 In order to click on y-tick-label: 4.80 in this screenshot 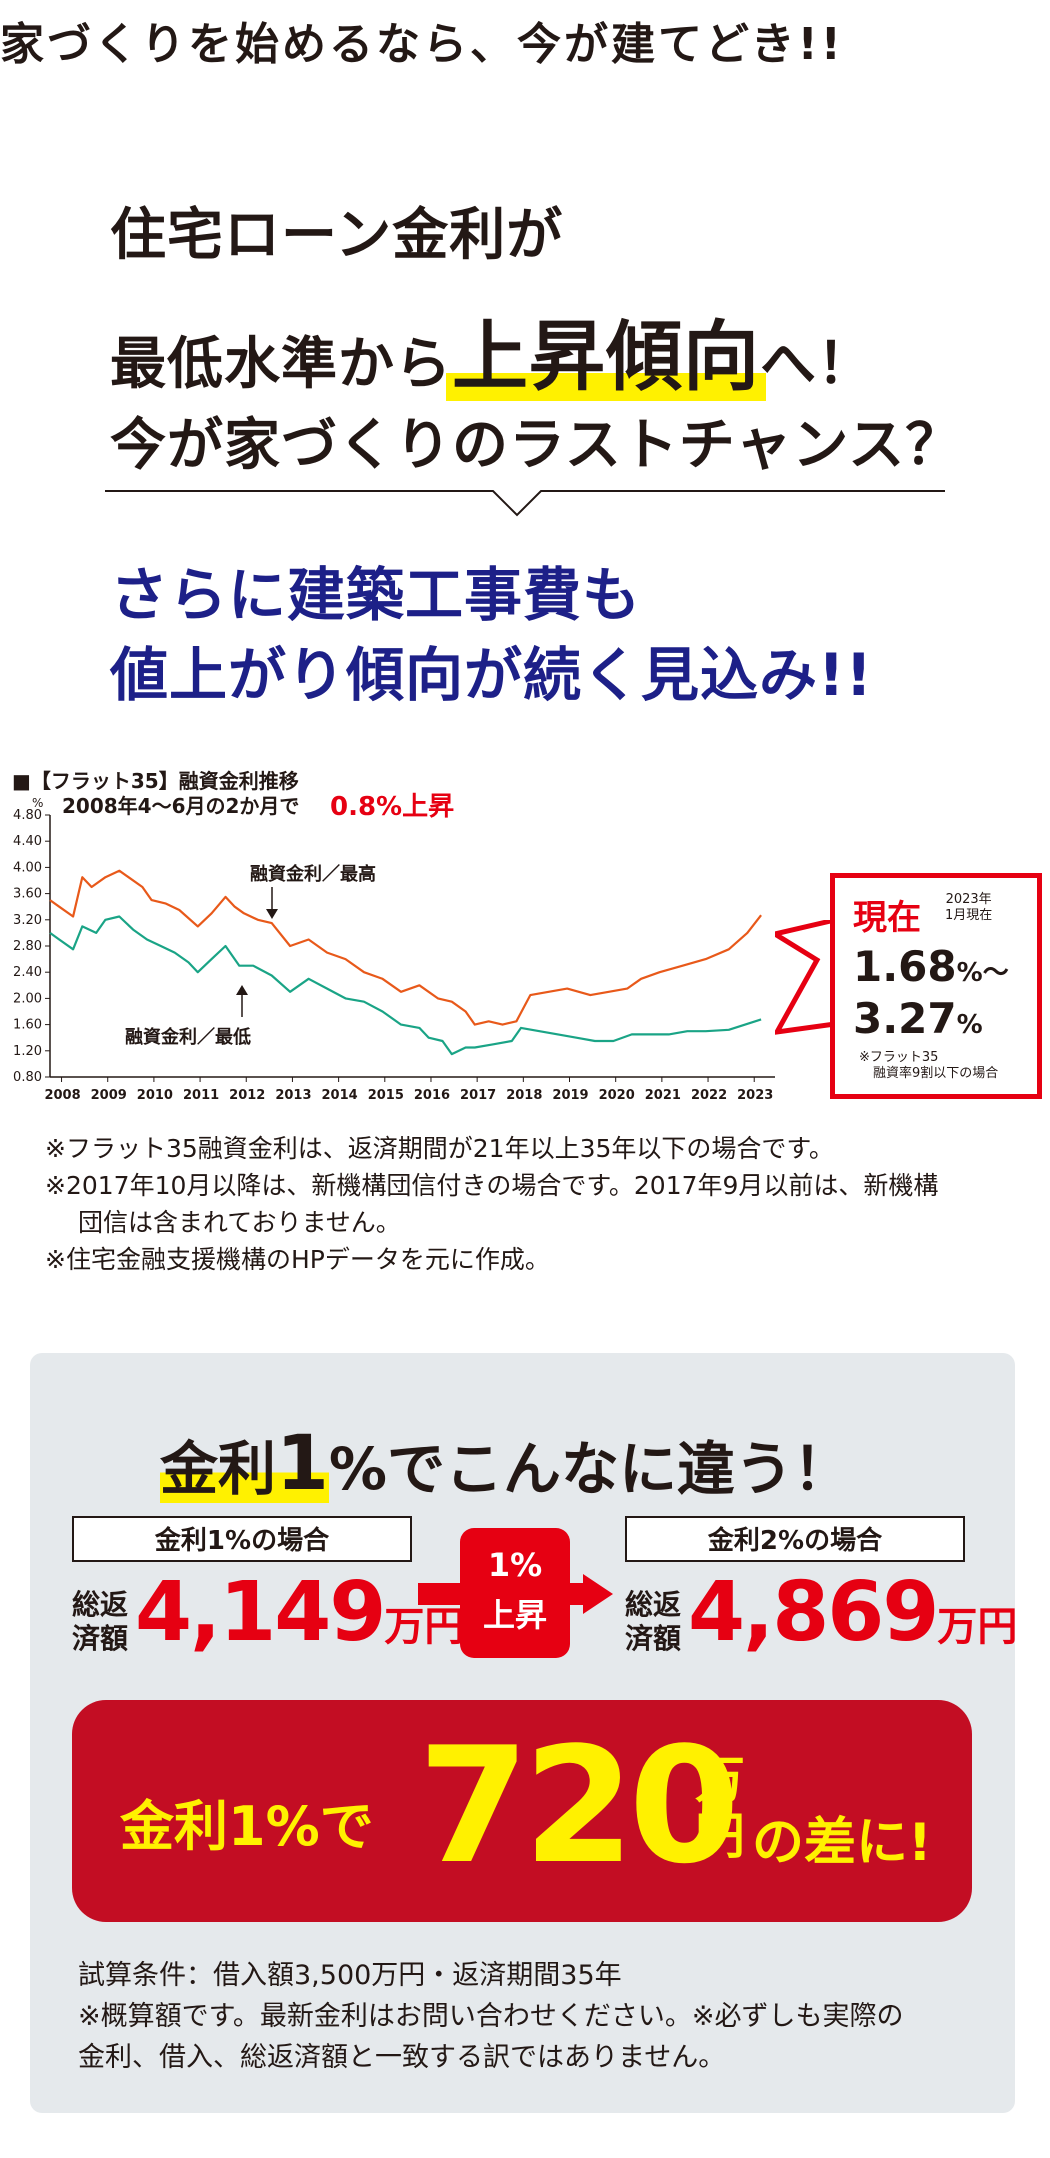, I will do `click(27, 815)`.